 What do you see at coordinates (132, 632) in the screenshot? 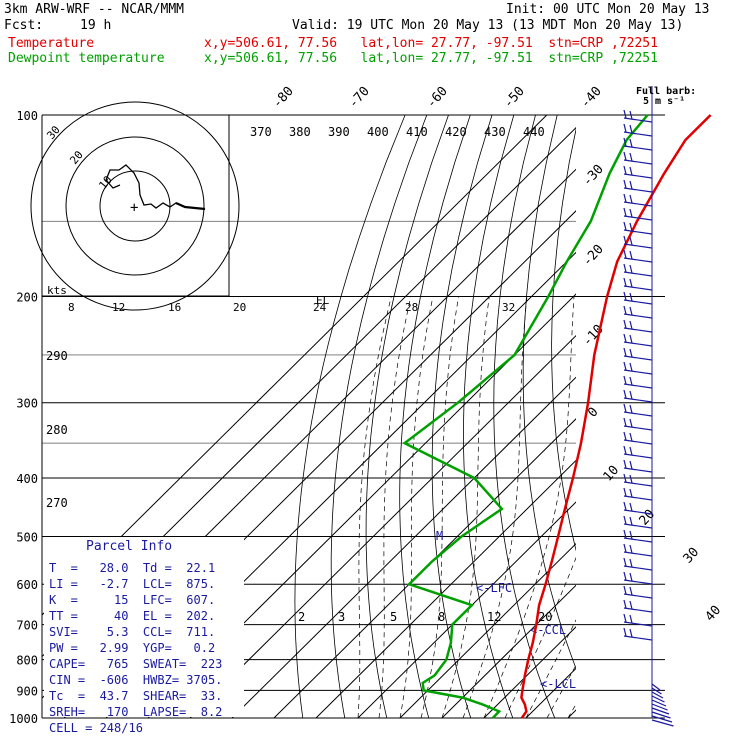
I see `parcel-info-row: SVI= 5.3 CCL= 711.` at bounding box center [132, 632].